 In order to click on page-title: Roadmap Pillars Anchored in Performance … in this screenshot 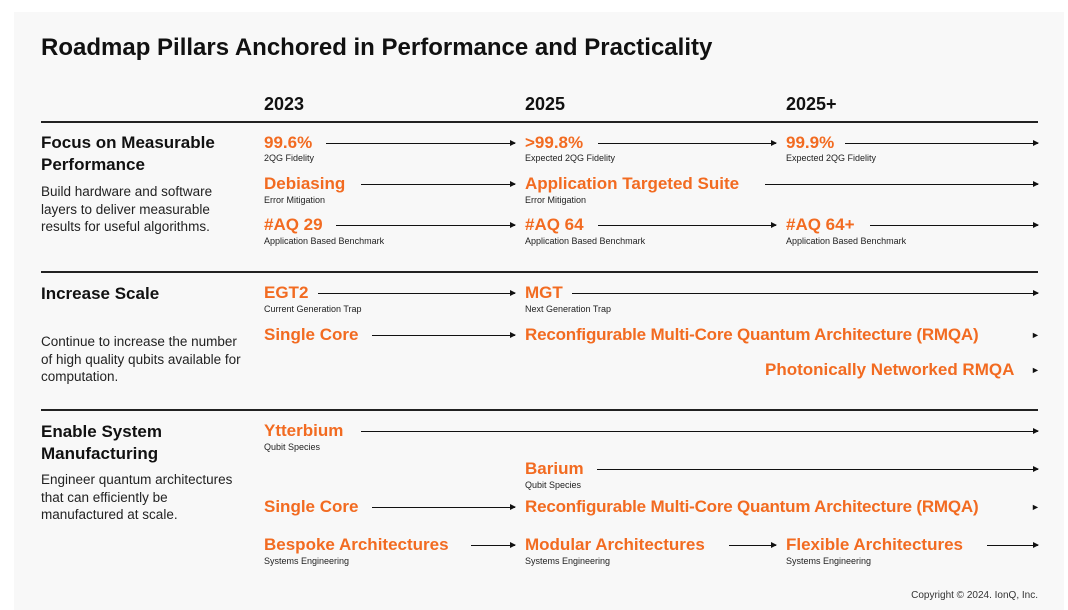, I will do `click(377, 47)`.